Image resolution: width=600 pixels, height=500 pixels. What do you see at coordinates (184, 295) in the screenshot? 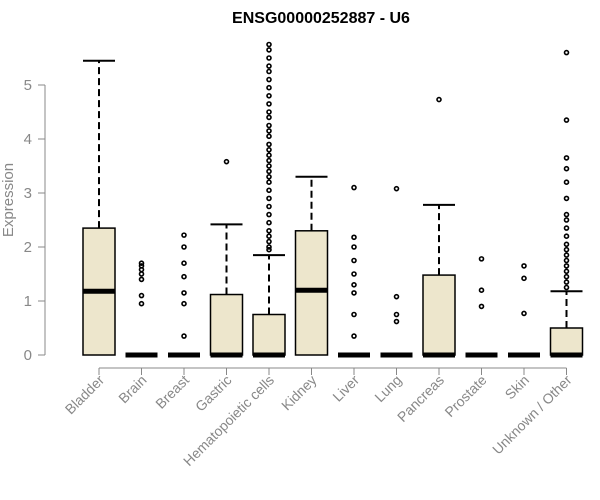
I see `box-breast` at bounding box center [184, 295].